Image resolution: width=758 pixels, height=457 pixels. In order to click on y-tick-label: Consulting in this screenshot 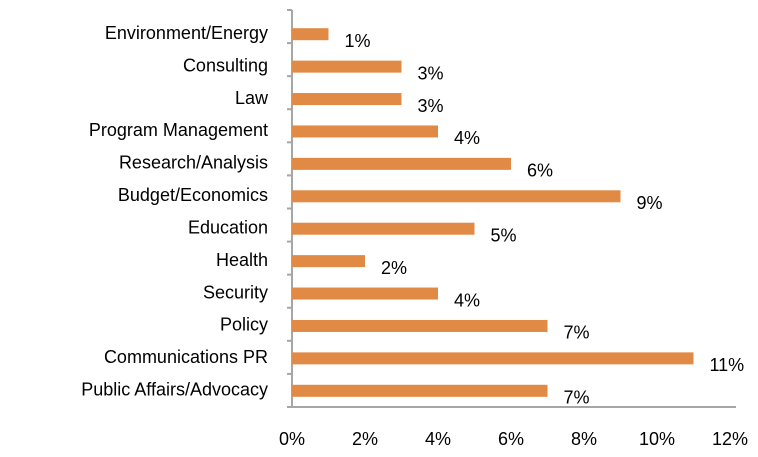, I will do `click(225, 65)`.